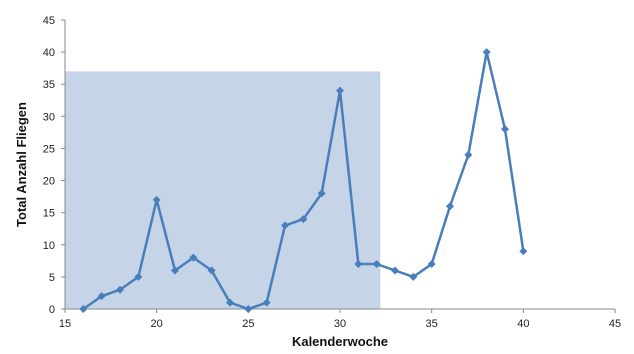 The width and height of the screenshot is (634, 354). I want to click on y-tick-label: 30, so click(49, 117).